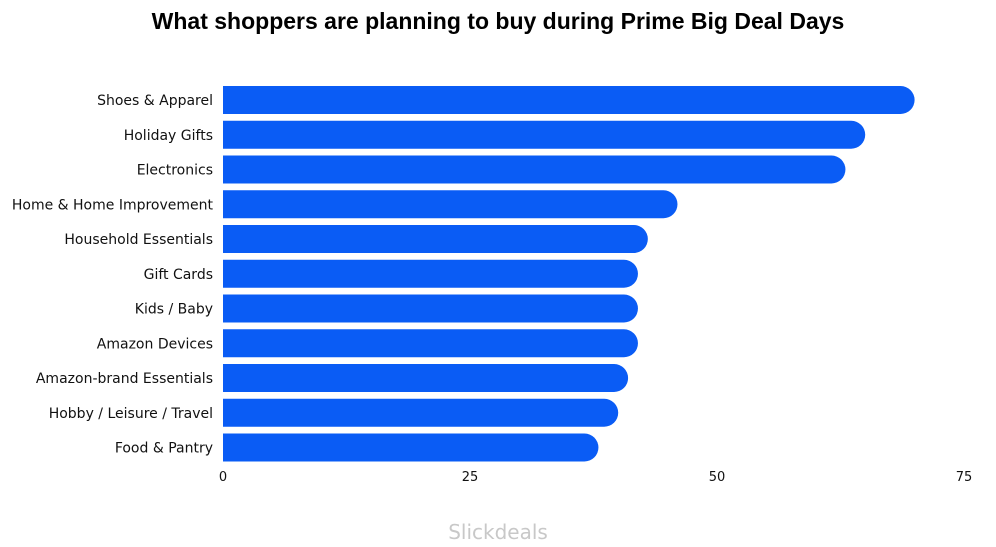 This screenshot has width=996, height=547. I want to click on category-label: Amazon Devices, so click(155, 344).